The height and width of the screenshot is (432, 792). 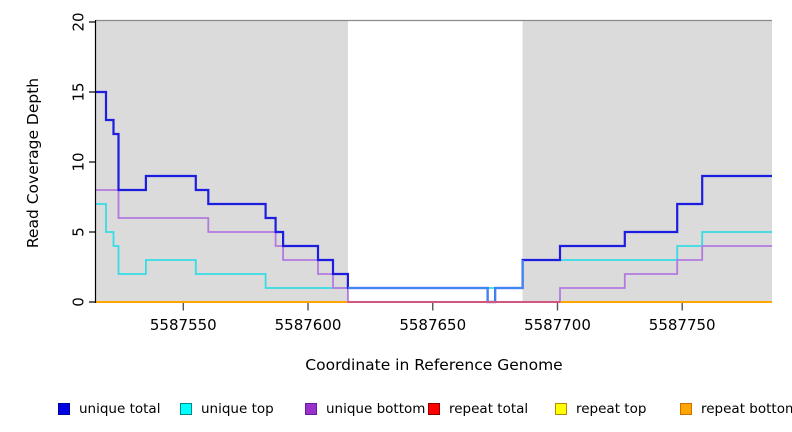 What do you see at coordinates (434, 409) in the screenshot?
I see `legend-swatch-repeat-total` at bounding box center [434, 409].